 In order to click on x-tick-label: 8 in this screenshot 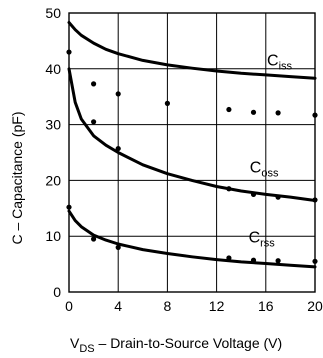, I will do `click(168, 306)`.